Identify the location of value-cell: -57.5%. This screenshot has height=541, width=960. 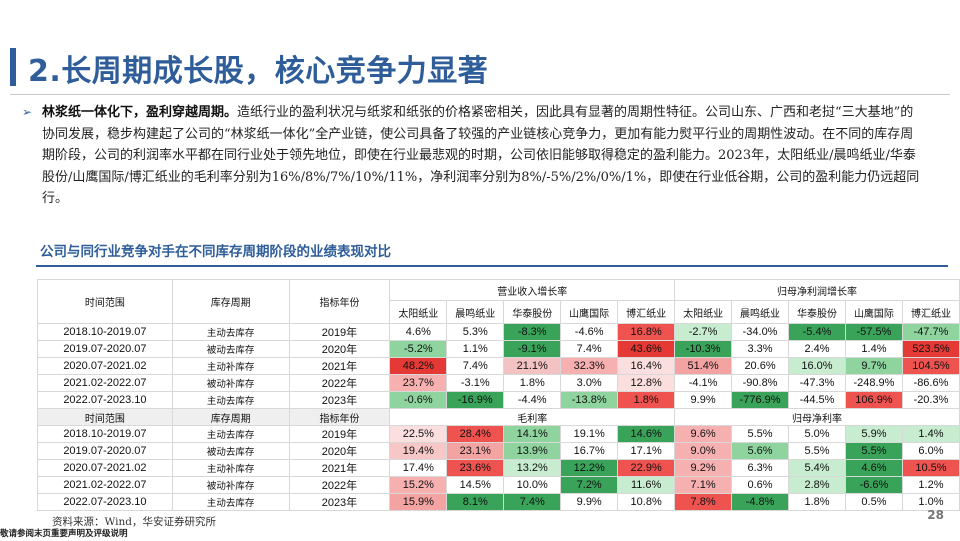
(873, 332).